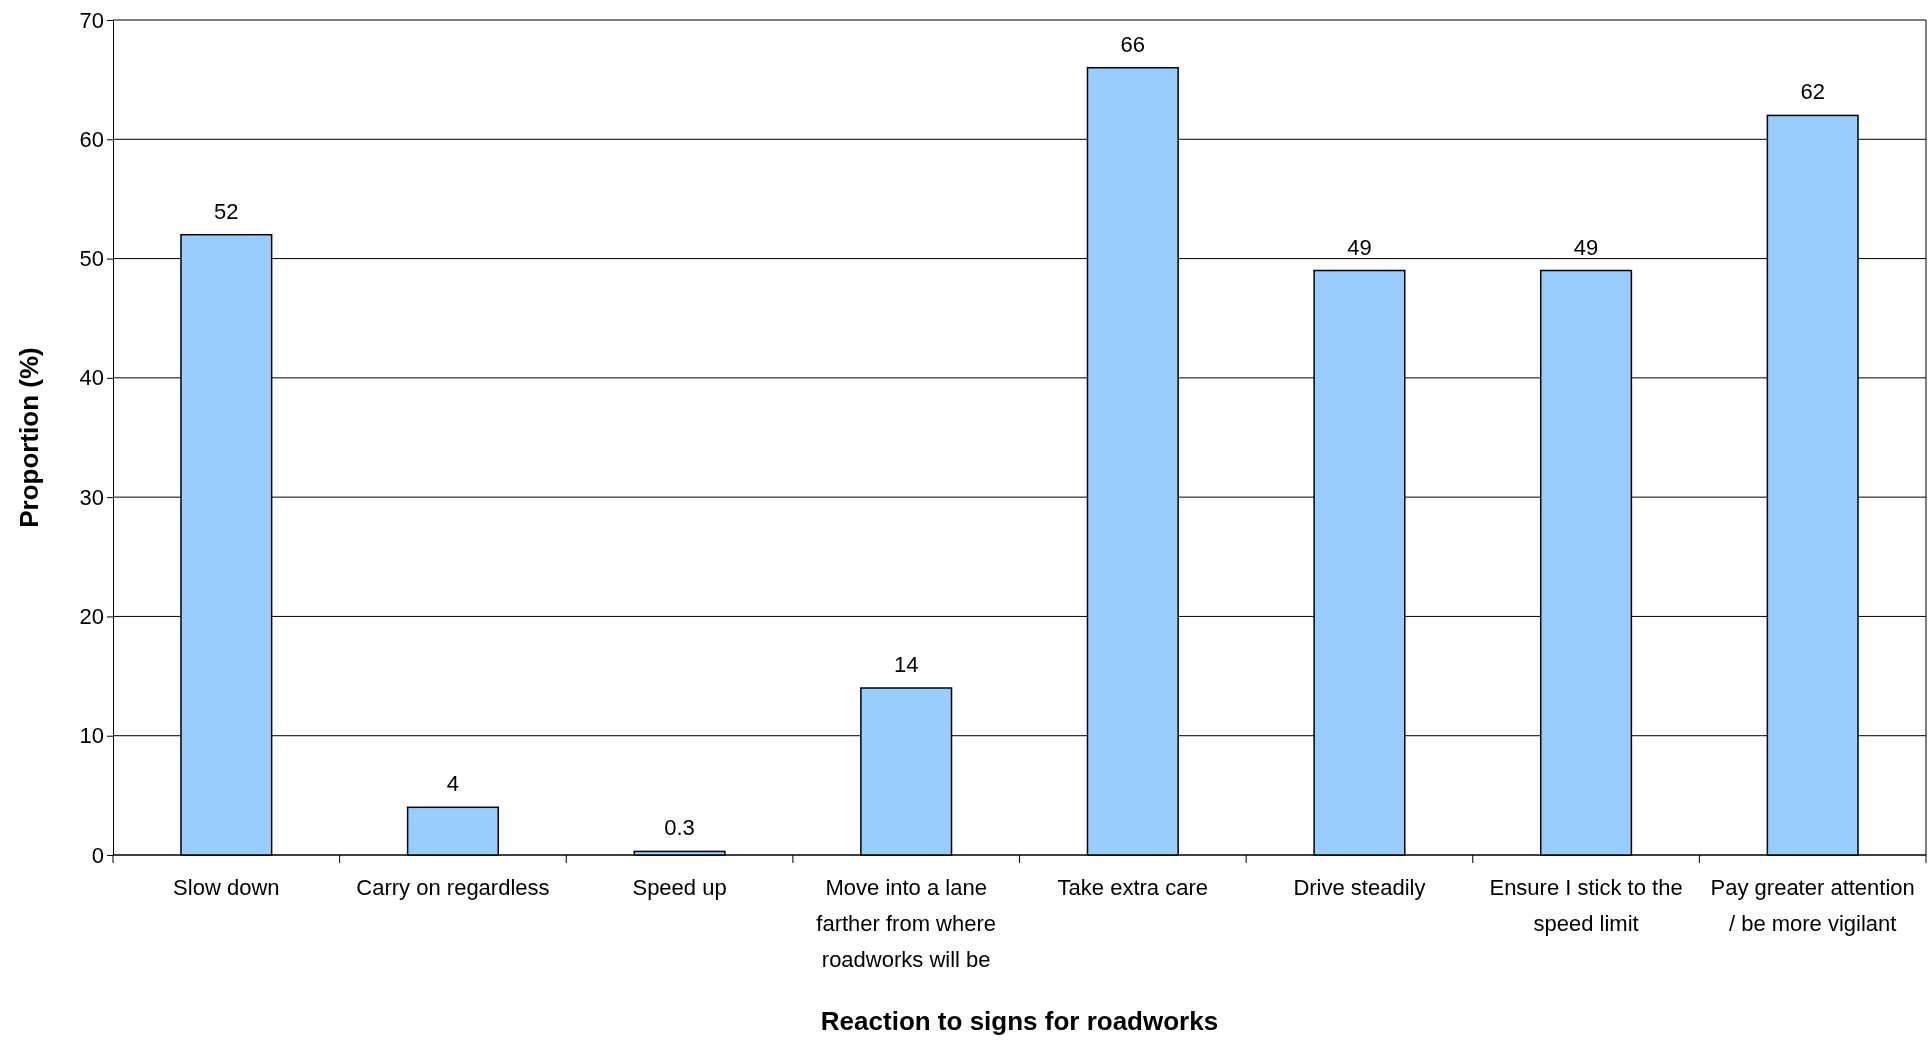  What do you see at coordinates (1019, 1021) in the screenshot?
I see `x-axis-title: Reaction to signs for roadworks` at bounding box center [1019, 1021].